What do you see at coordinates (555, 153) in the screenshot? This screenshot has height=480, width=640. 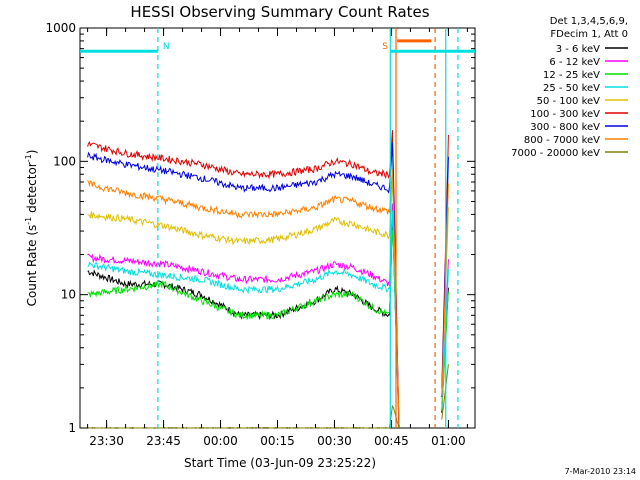 I see `legend-label-8: 7000 - 20000 keV` at bounding box center [555, 153].